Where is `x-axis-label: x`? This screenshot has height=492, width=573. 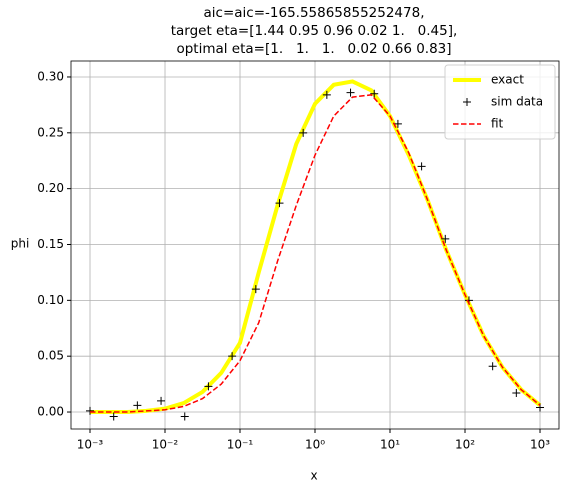
x-axis-label: x is located at coordinates (313, 476).